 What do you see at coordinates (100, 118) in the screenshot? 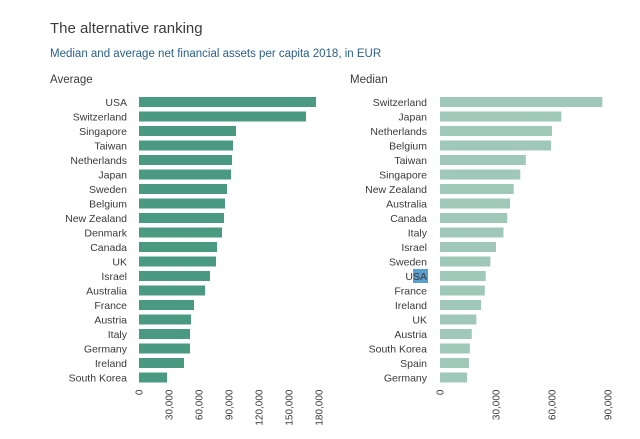
I see `average-category-label: Switzerland` at bounding box center [100, 118].